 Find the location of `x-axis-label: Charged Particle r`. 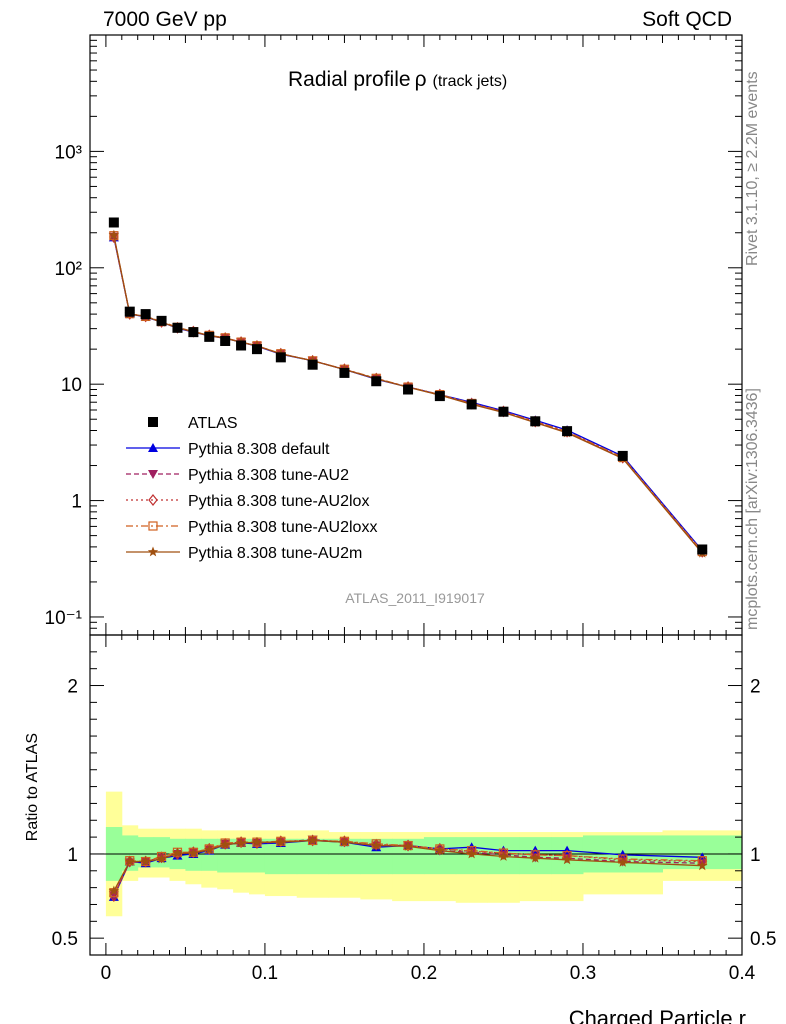

x-axis-label: Charged Particle r is located at coordinates (657, 1015).